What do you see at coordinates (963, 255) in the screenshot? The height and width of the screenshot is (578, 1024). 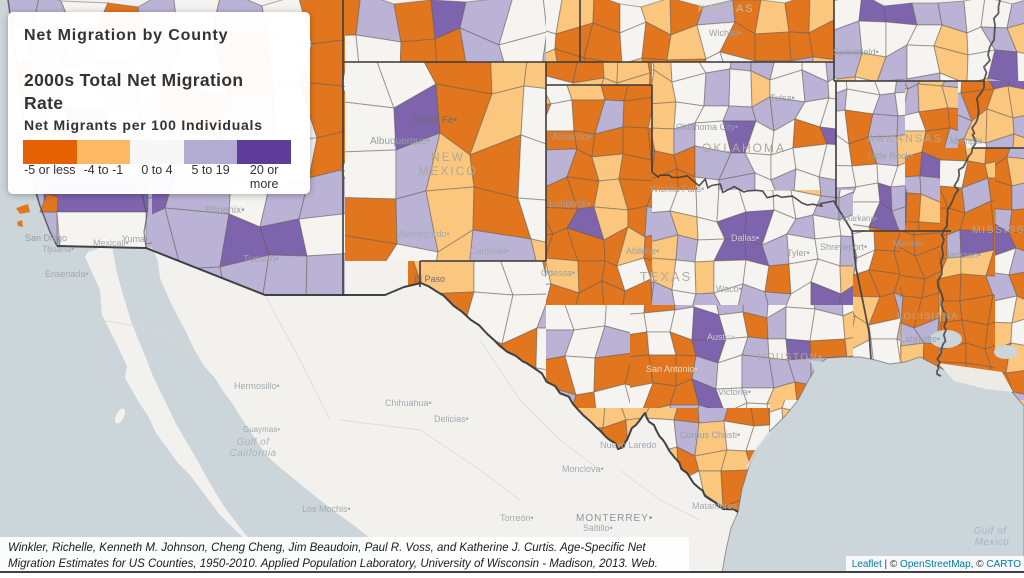 I see `svg-text: Jackson•` at bounding box center [963, 255].